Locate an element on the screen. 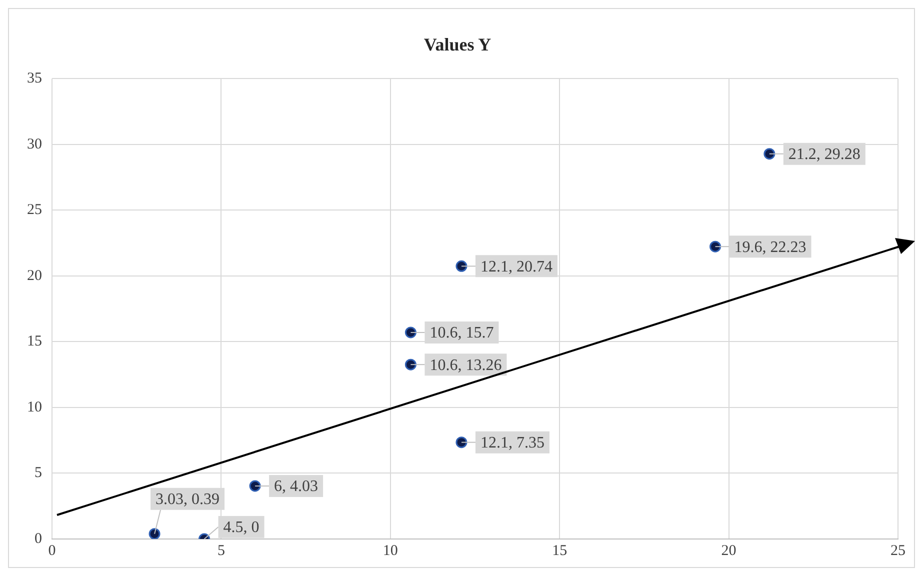 The height and width of the screenshot is (576, 923). y-tick-label: 10 is located at coordinates (34, 407).